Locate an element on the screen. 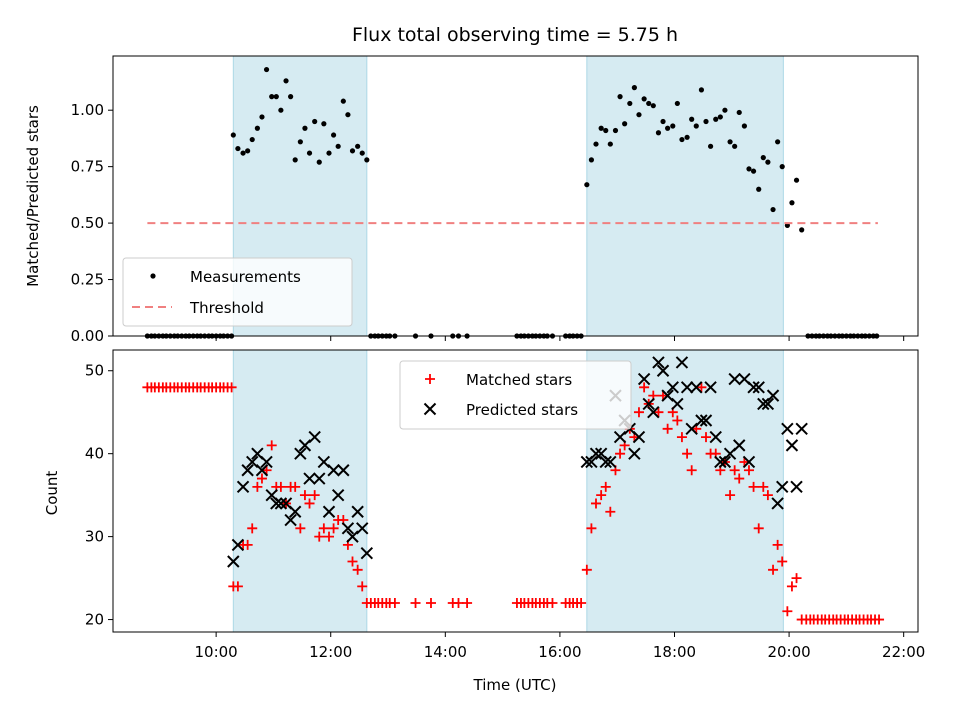 This screenshot has width=960, height=720. y-tick-label: 40 is located at coordinates (94, 454).